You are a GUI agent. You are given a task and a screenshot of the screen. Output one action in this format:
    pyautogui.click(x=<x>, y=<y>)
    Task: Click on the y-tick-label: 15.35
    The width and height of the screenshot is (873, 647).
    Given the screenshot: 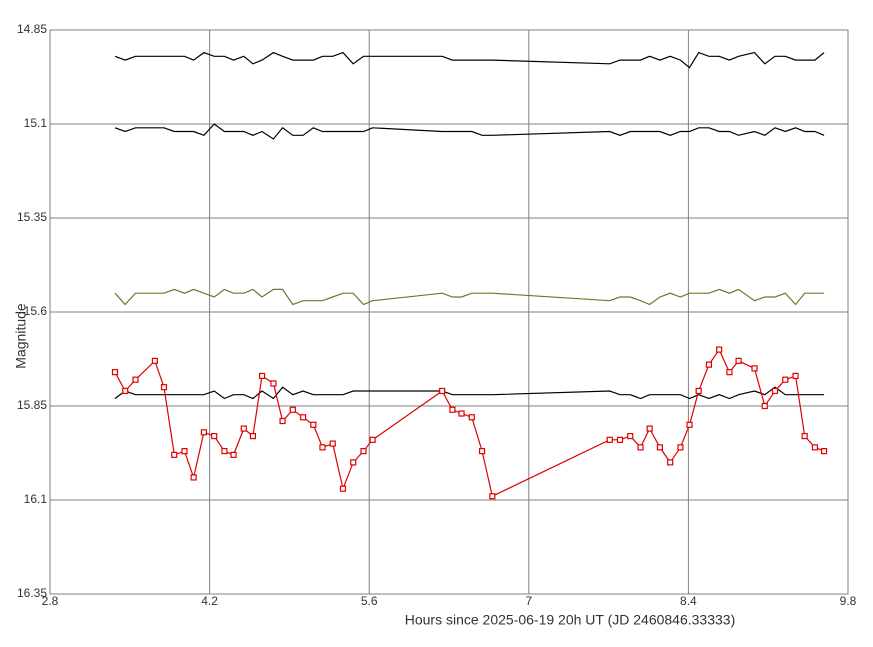 What is the action you would take?
    pyautogui.click(x=32, y=217)
    